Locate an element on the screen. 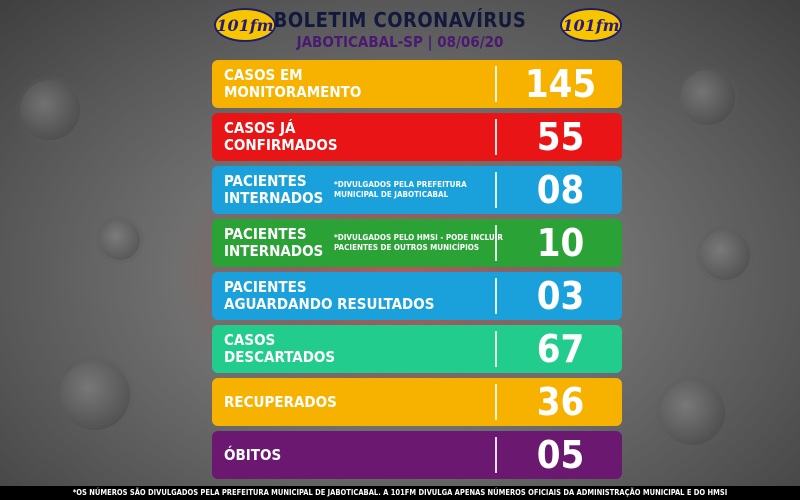  stat-label-line1: CASOS EM is located at coordinates (263, 75).